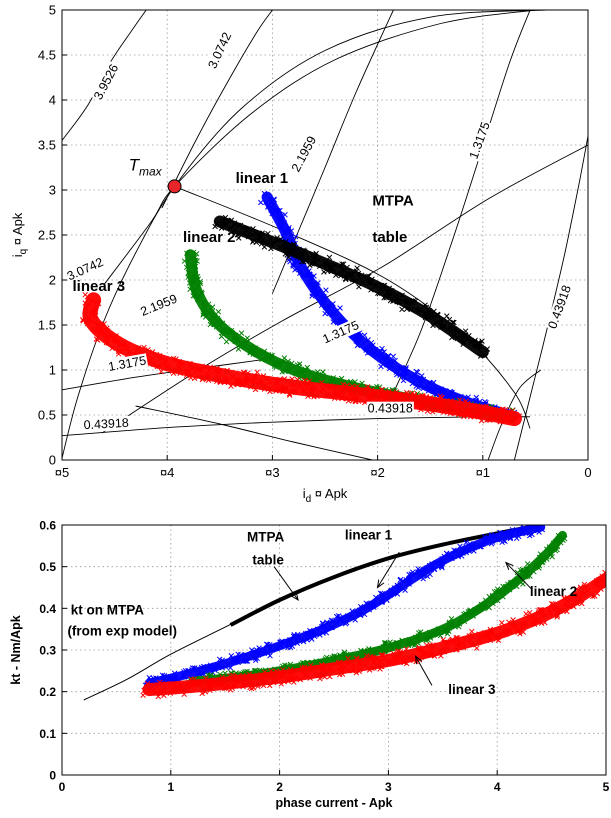 The width and height of the screenshot is (611, 818). Describe the element at coordinates (47, 609) in the screenshot. I see `bottom-ytick-label: 0.4` at that location.